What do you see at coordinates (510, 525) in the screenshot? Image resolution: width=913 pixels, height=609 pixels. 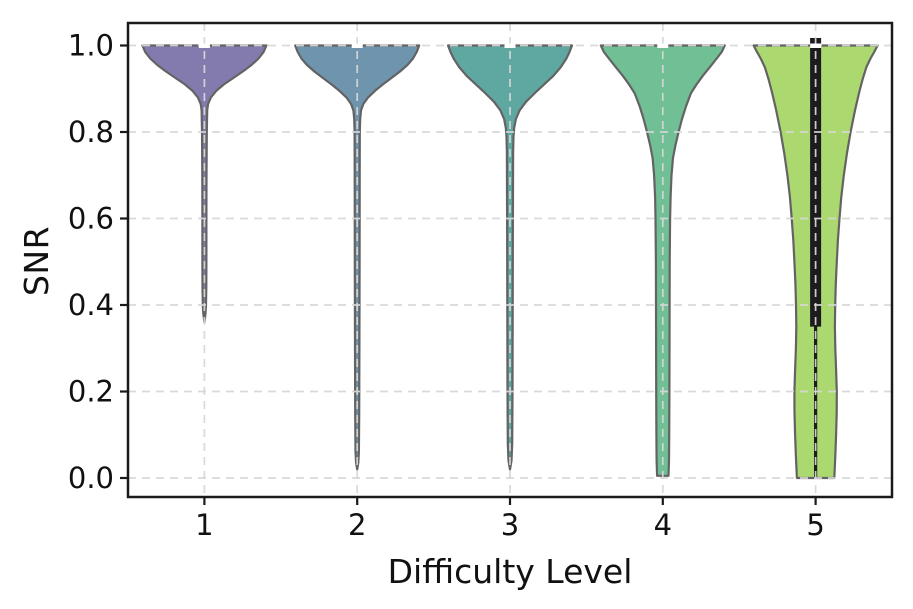 I see `x-tick-label-3: 3` at bounding box center [510, 525].